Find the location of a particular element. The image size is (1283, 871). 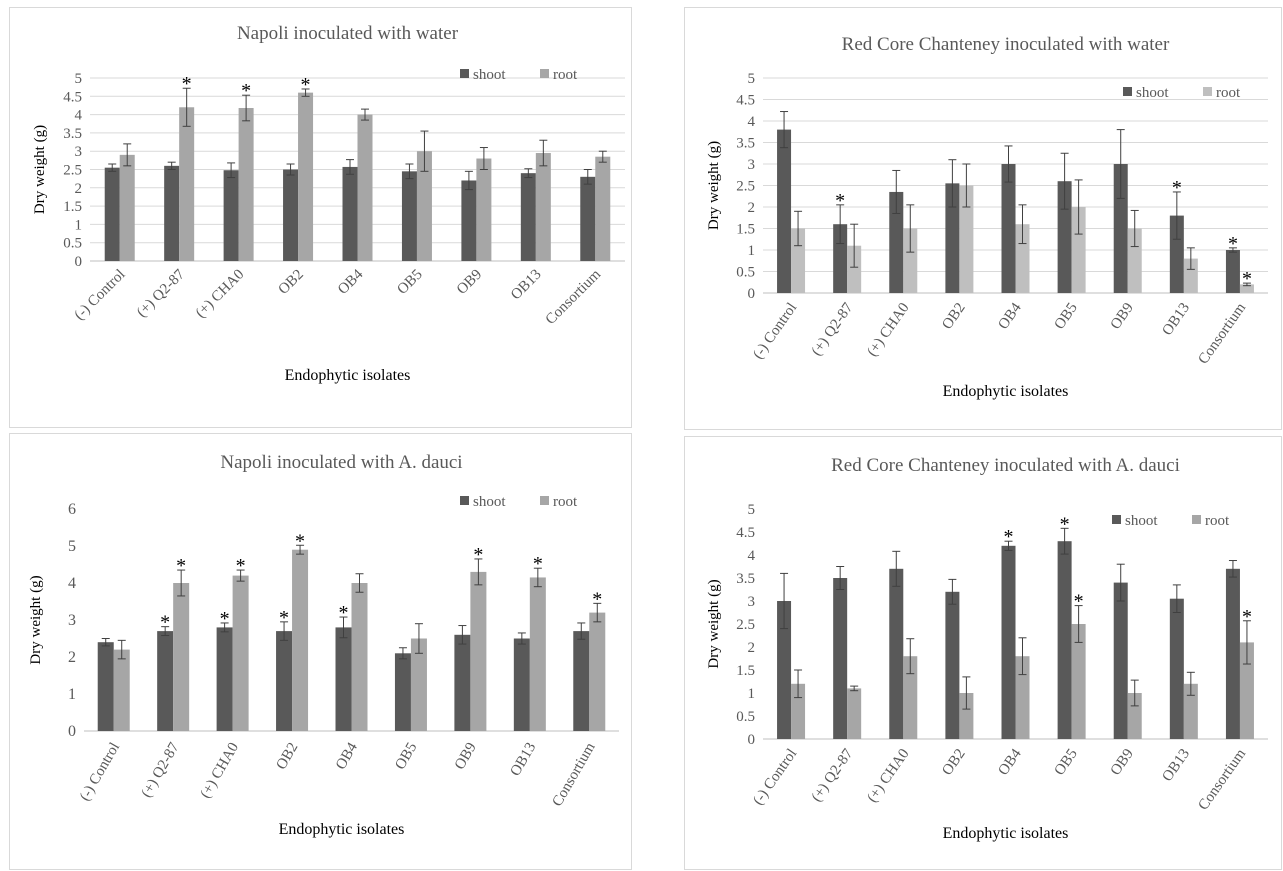

y-tick-label: 3.5 is located at coordinates (745, 579).